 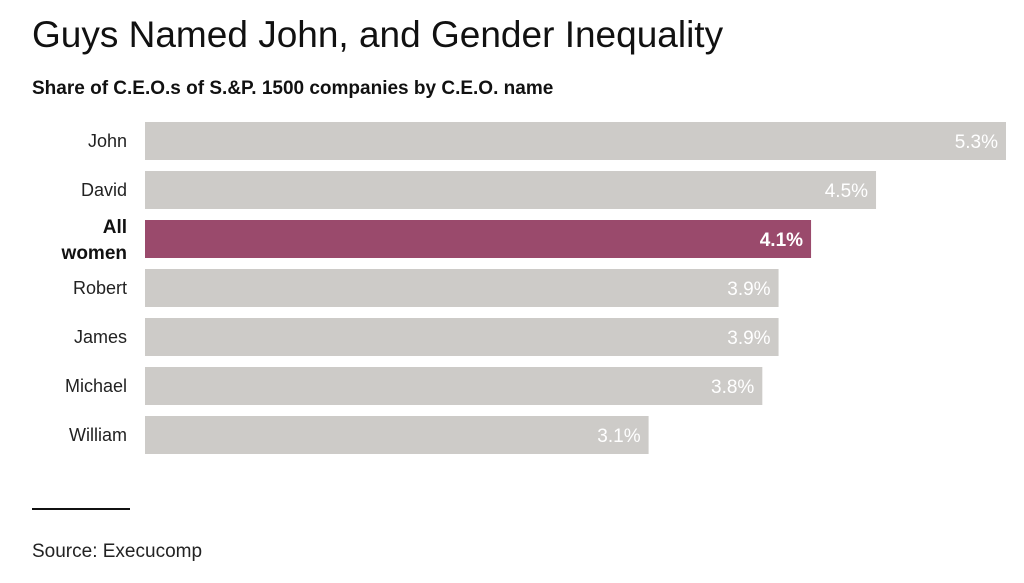 What do you see at coordinates (104, 190) in the screenshot?
I see `category-label-david: David` at bounding box center [104, 190].